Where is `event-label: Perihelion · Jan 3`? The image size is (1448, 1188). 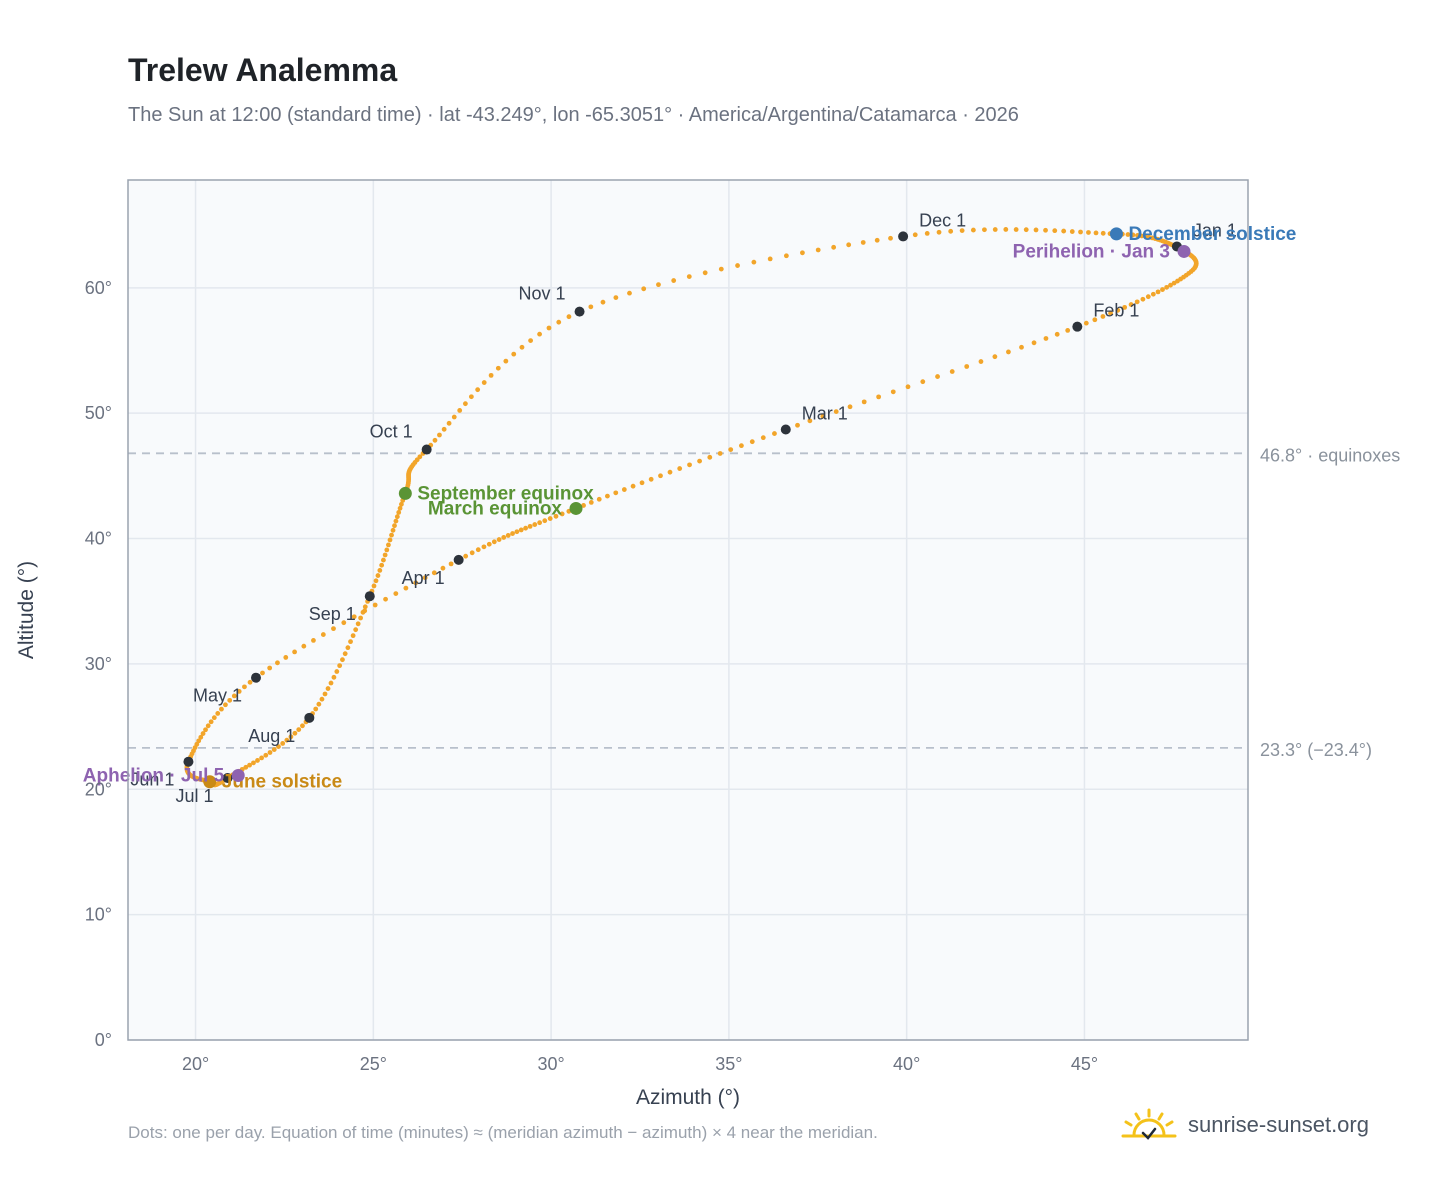
event-label: Perihelion · Jan 3 is located at coordinates (1091, 251).